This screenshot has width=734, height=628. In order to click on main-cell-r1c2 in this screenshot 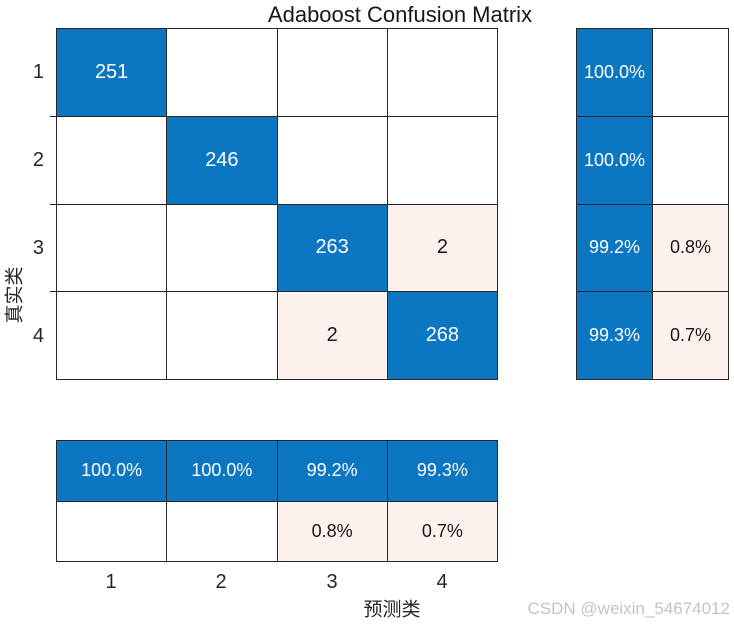, I will do `click(222, 72)`.